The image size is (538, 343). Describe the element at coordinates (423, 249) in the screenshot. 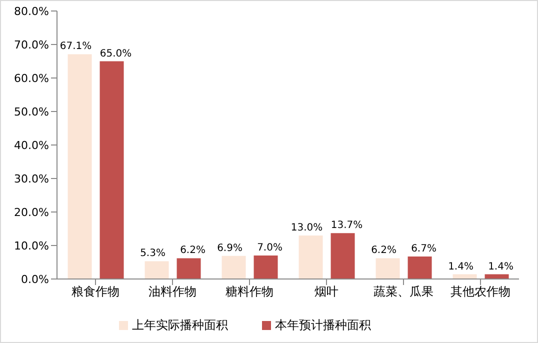

I see `data-label: 6.7%` at that location.